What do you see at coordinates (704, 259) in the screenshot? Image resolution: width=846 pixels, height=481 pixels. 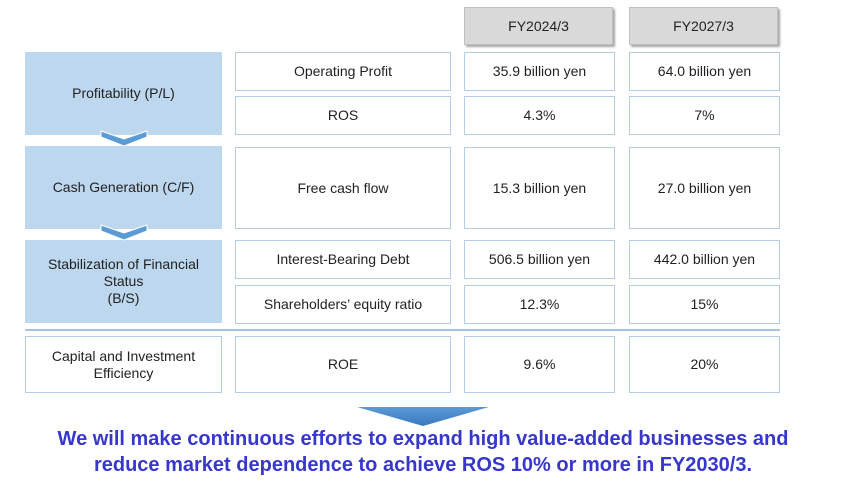 I see `value-debt-fy2027: 442.0 billion yen` at bounding box center [704, 259].